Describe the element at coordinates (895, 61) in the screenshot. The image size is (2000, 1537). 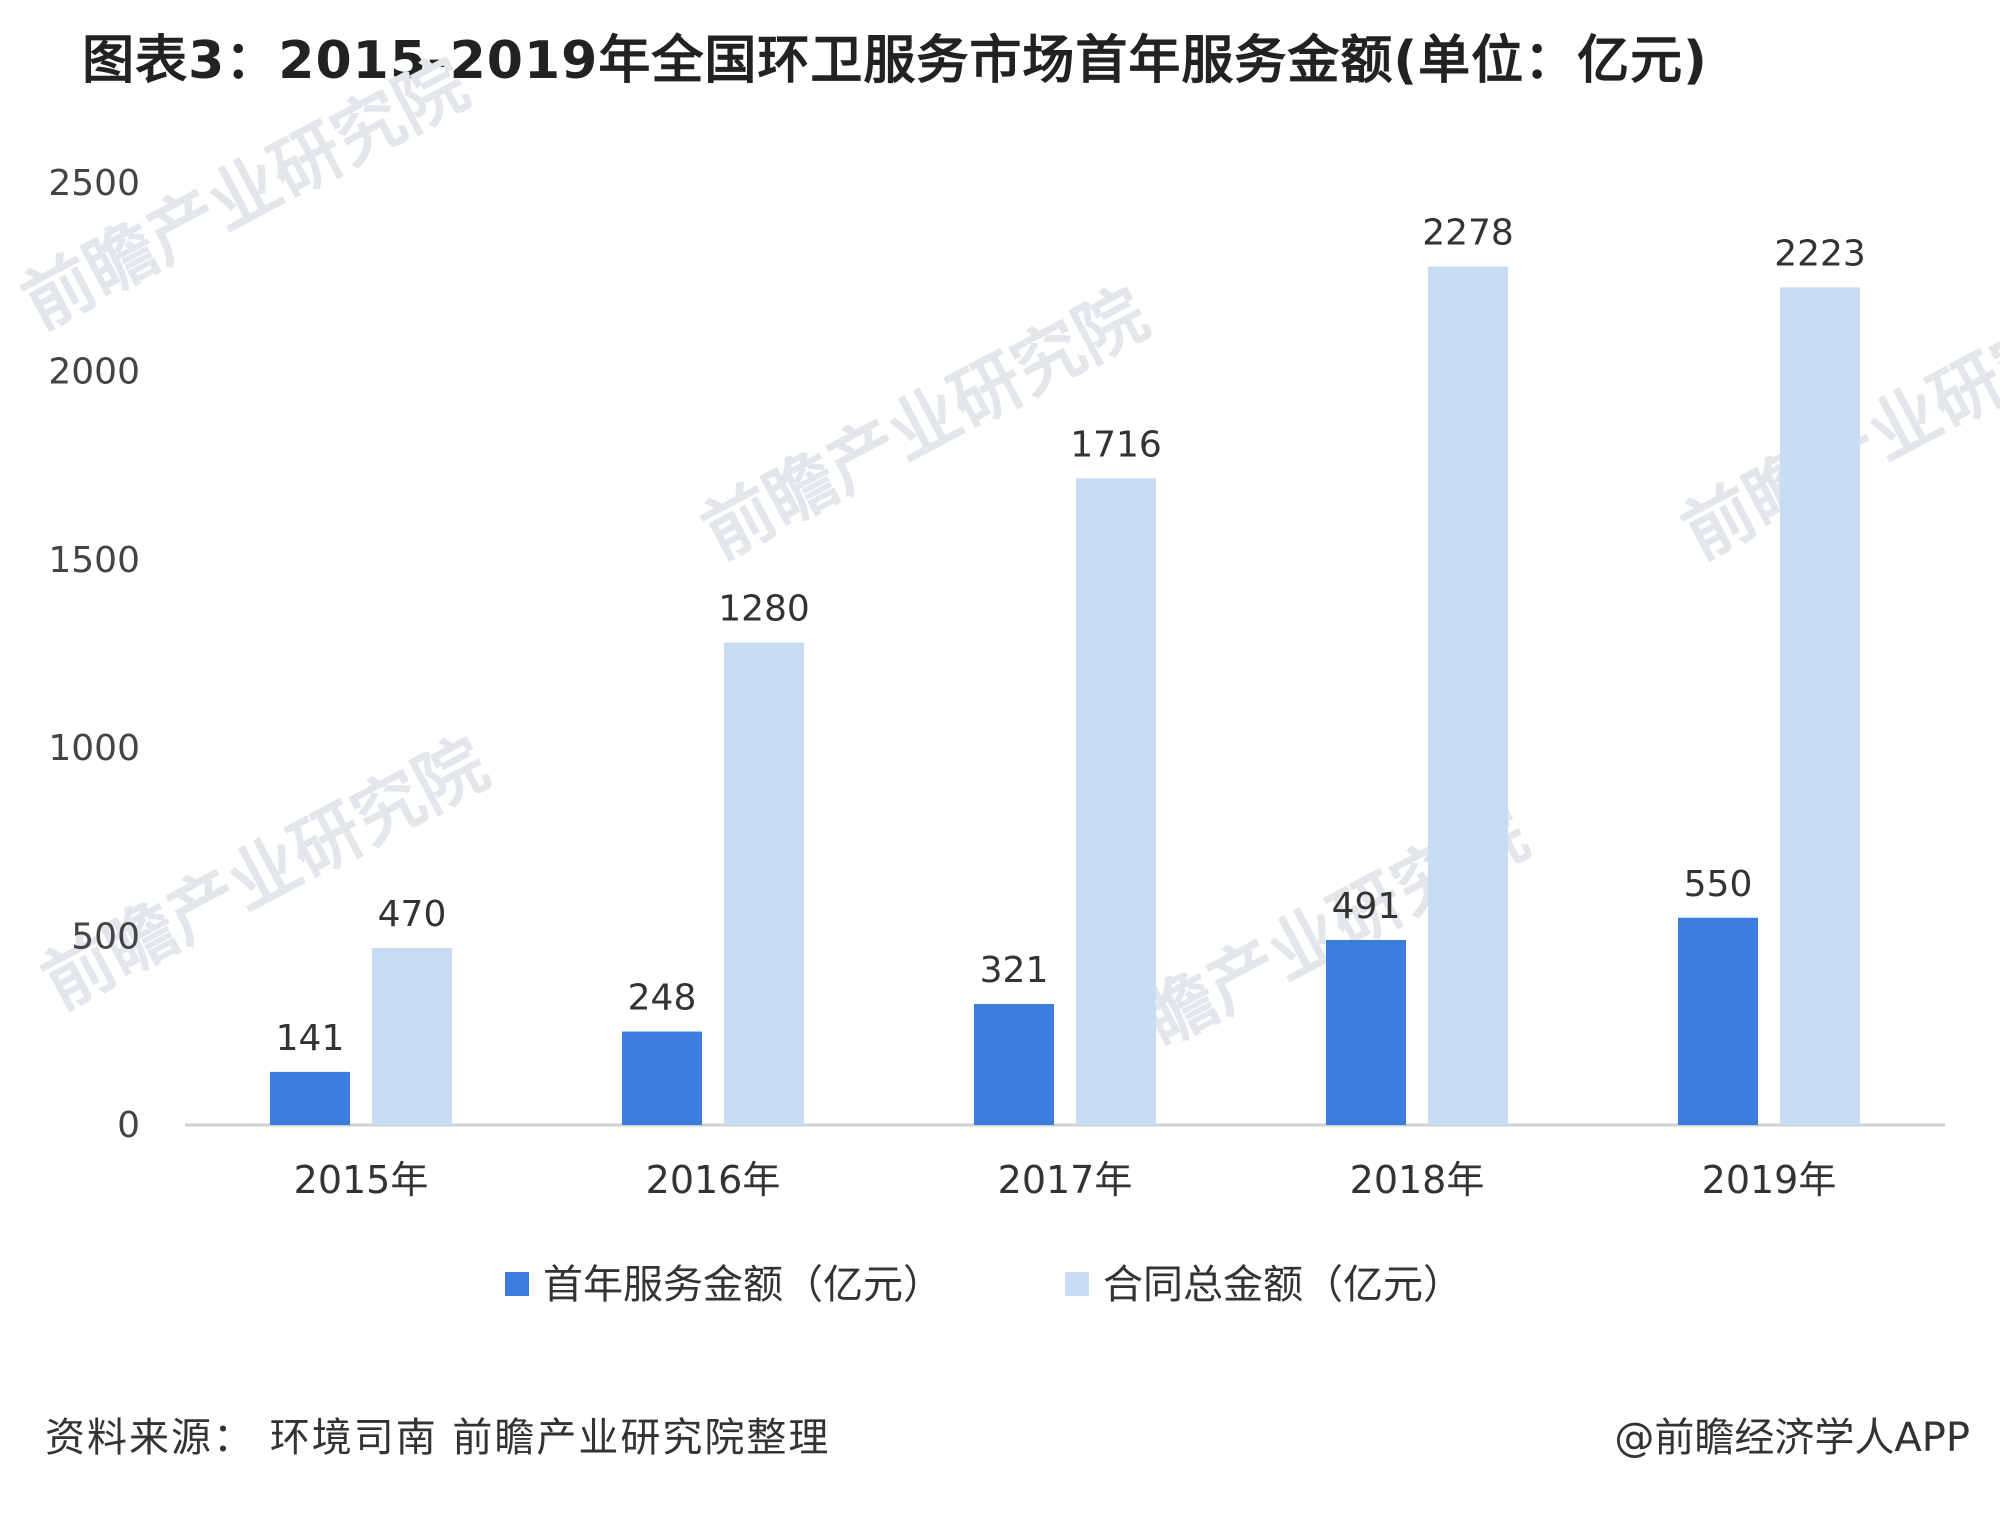
I see `chart-title: 图表3：2015-2019年全国环卫服务市场首年服务金额(单位：亿元)` at that location.